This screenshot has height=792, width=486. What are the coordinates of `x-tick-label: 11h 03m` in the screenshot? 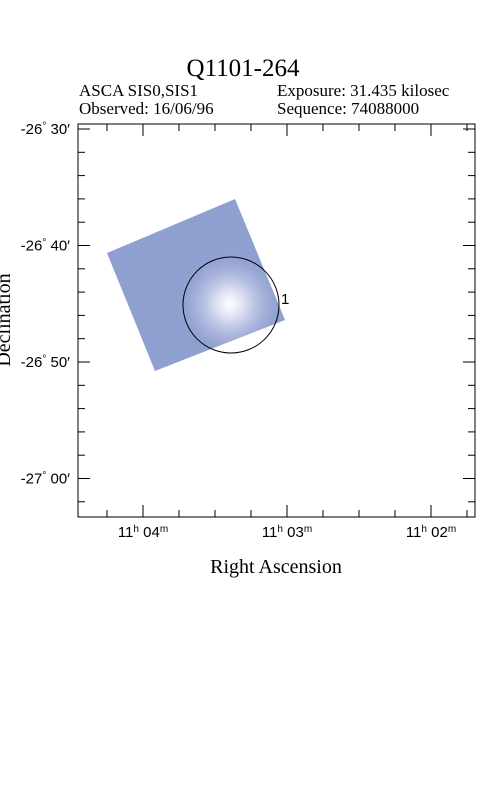 It's located at (287, 532).